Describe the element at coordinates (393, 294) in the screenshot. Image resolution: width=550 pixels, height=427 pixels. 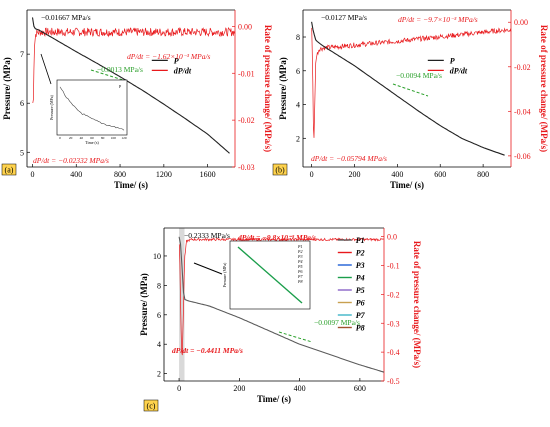
I see `y2-tick-label: -0.2` at that location.